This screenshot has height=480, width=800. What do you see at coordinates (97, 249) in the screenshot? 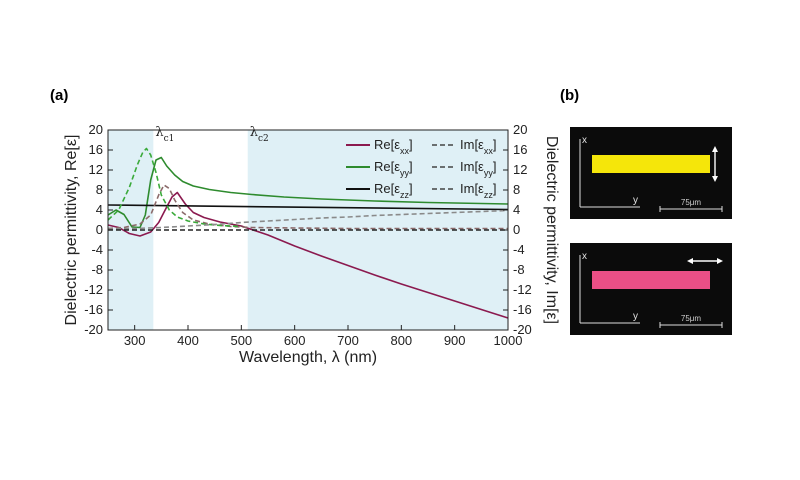
I see `y-tick-label-left: -4` at bounding box center [97, 249].